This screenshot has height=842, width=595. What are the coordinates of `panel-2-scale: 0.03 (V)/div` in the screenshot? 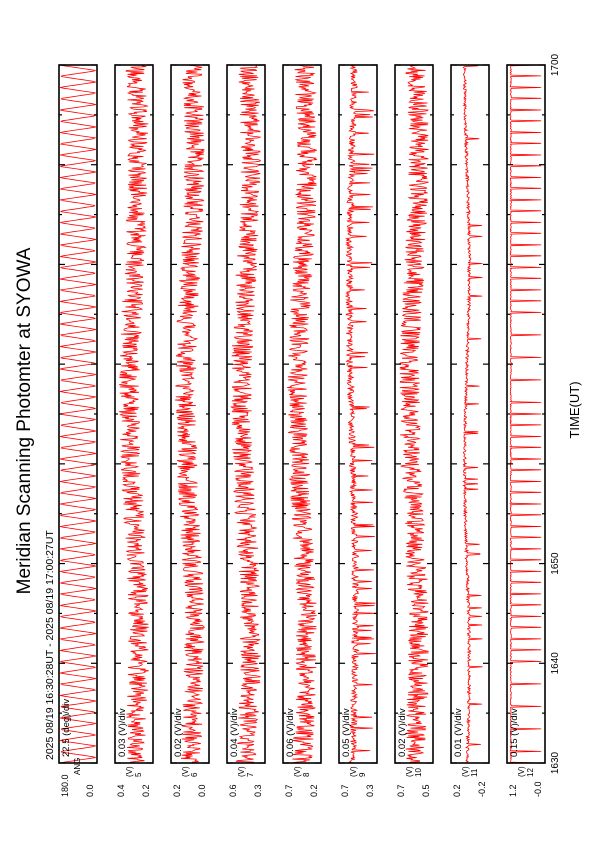 It's located at (122, 732).